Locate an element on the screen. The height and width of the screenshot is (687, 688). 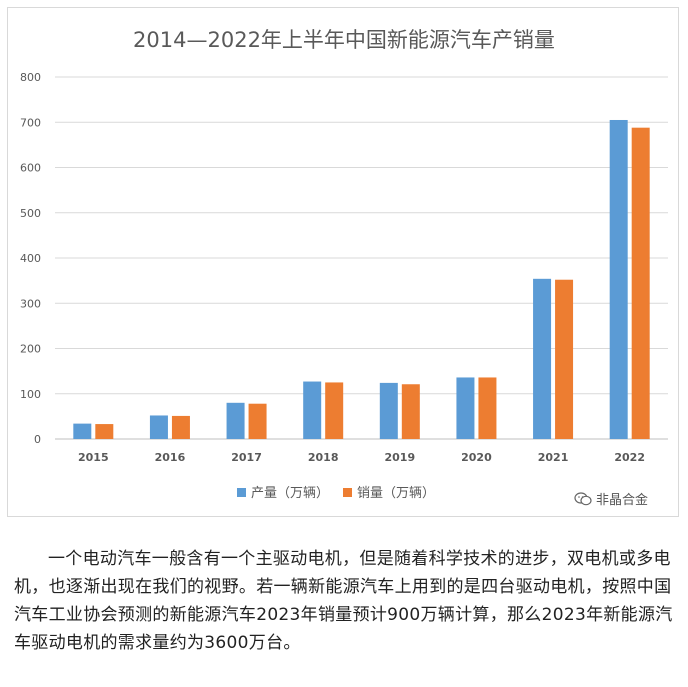
legend-label: 产量（万辆） is located at coordinates (290, 493).